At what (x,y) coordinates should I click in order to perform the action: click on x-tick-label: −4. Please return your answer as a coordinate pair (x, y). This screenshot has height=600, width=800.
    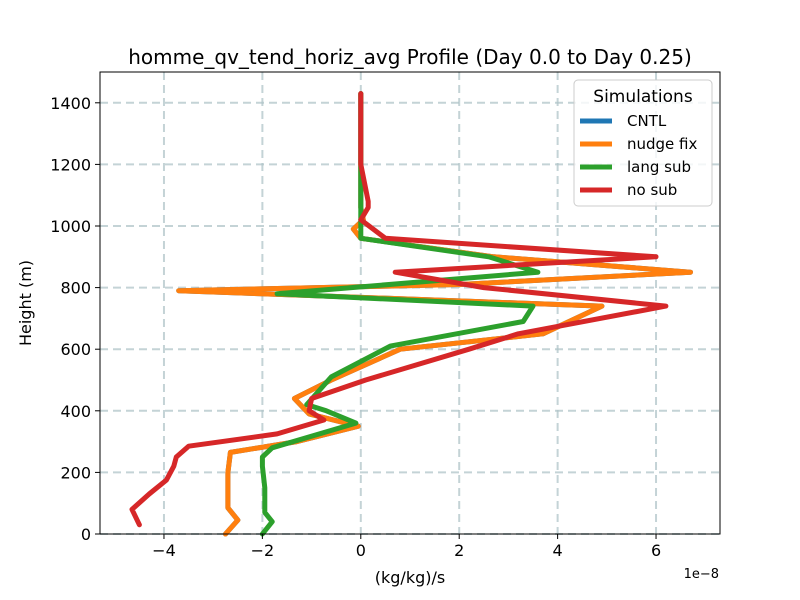
    Looking at the image, I should click on (164, 550).